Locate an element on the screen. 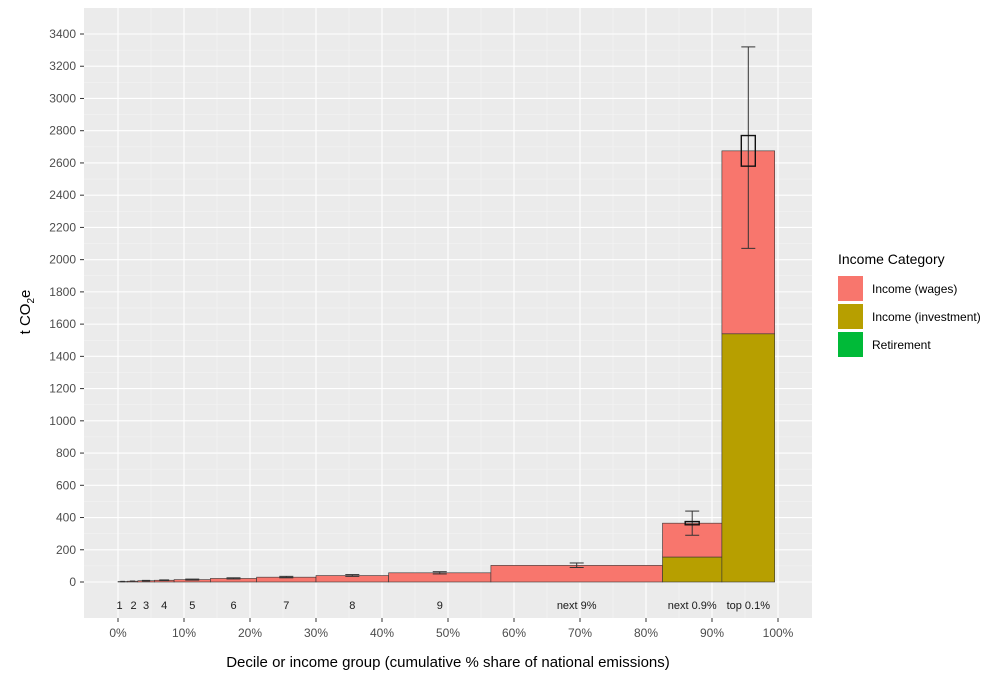 Image resolution: width=1004 pixels, height=676 pixels. x-tick-label: 40% is located at coordinates (382, 633).